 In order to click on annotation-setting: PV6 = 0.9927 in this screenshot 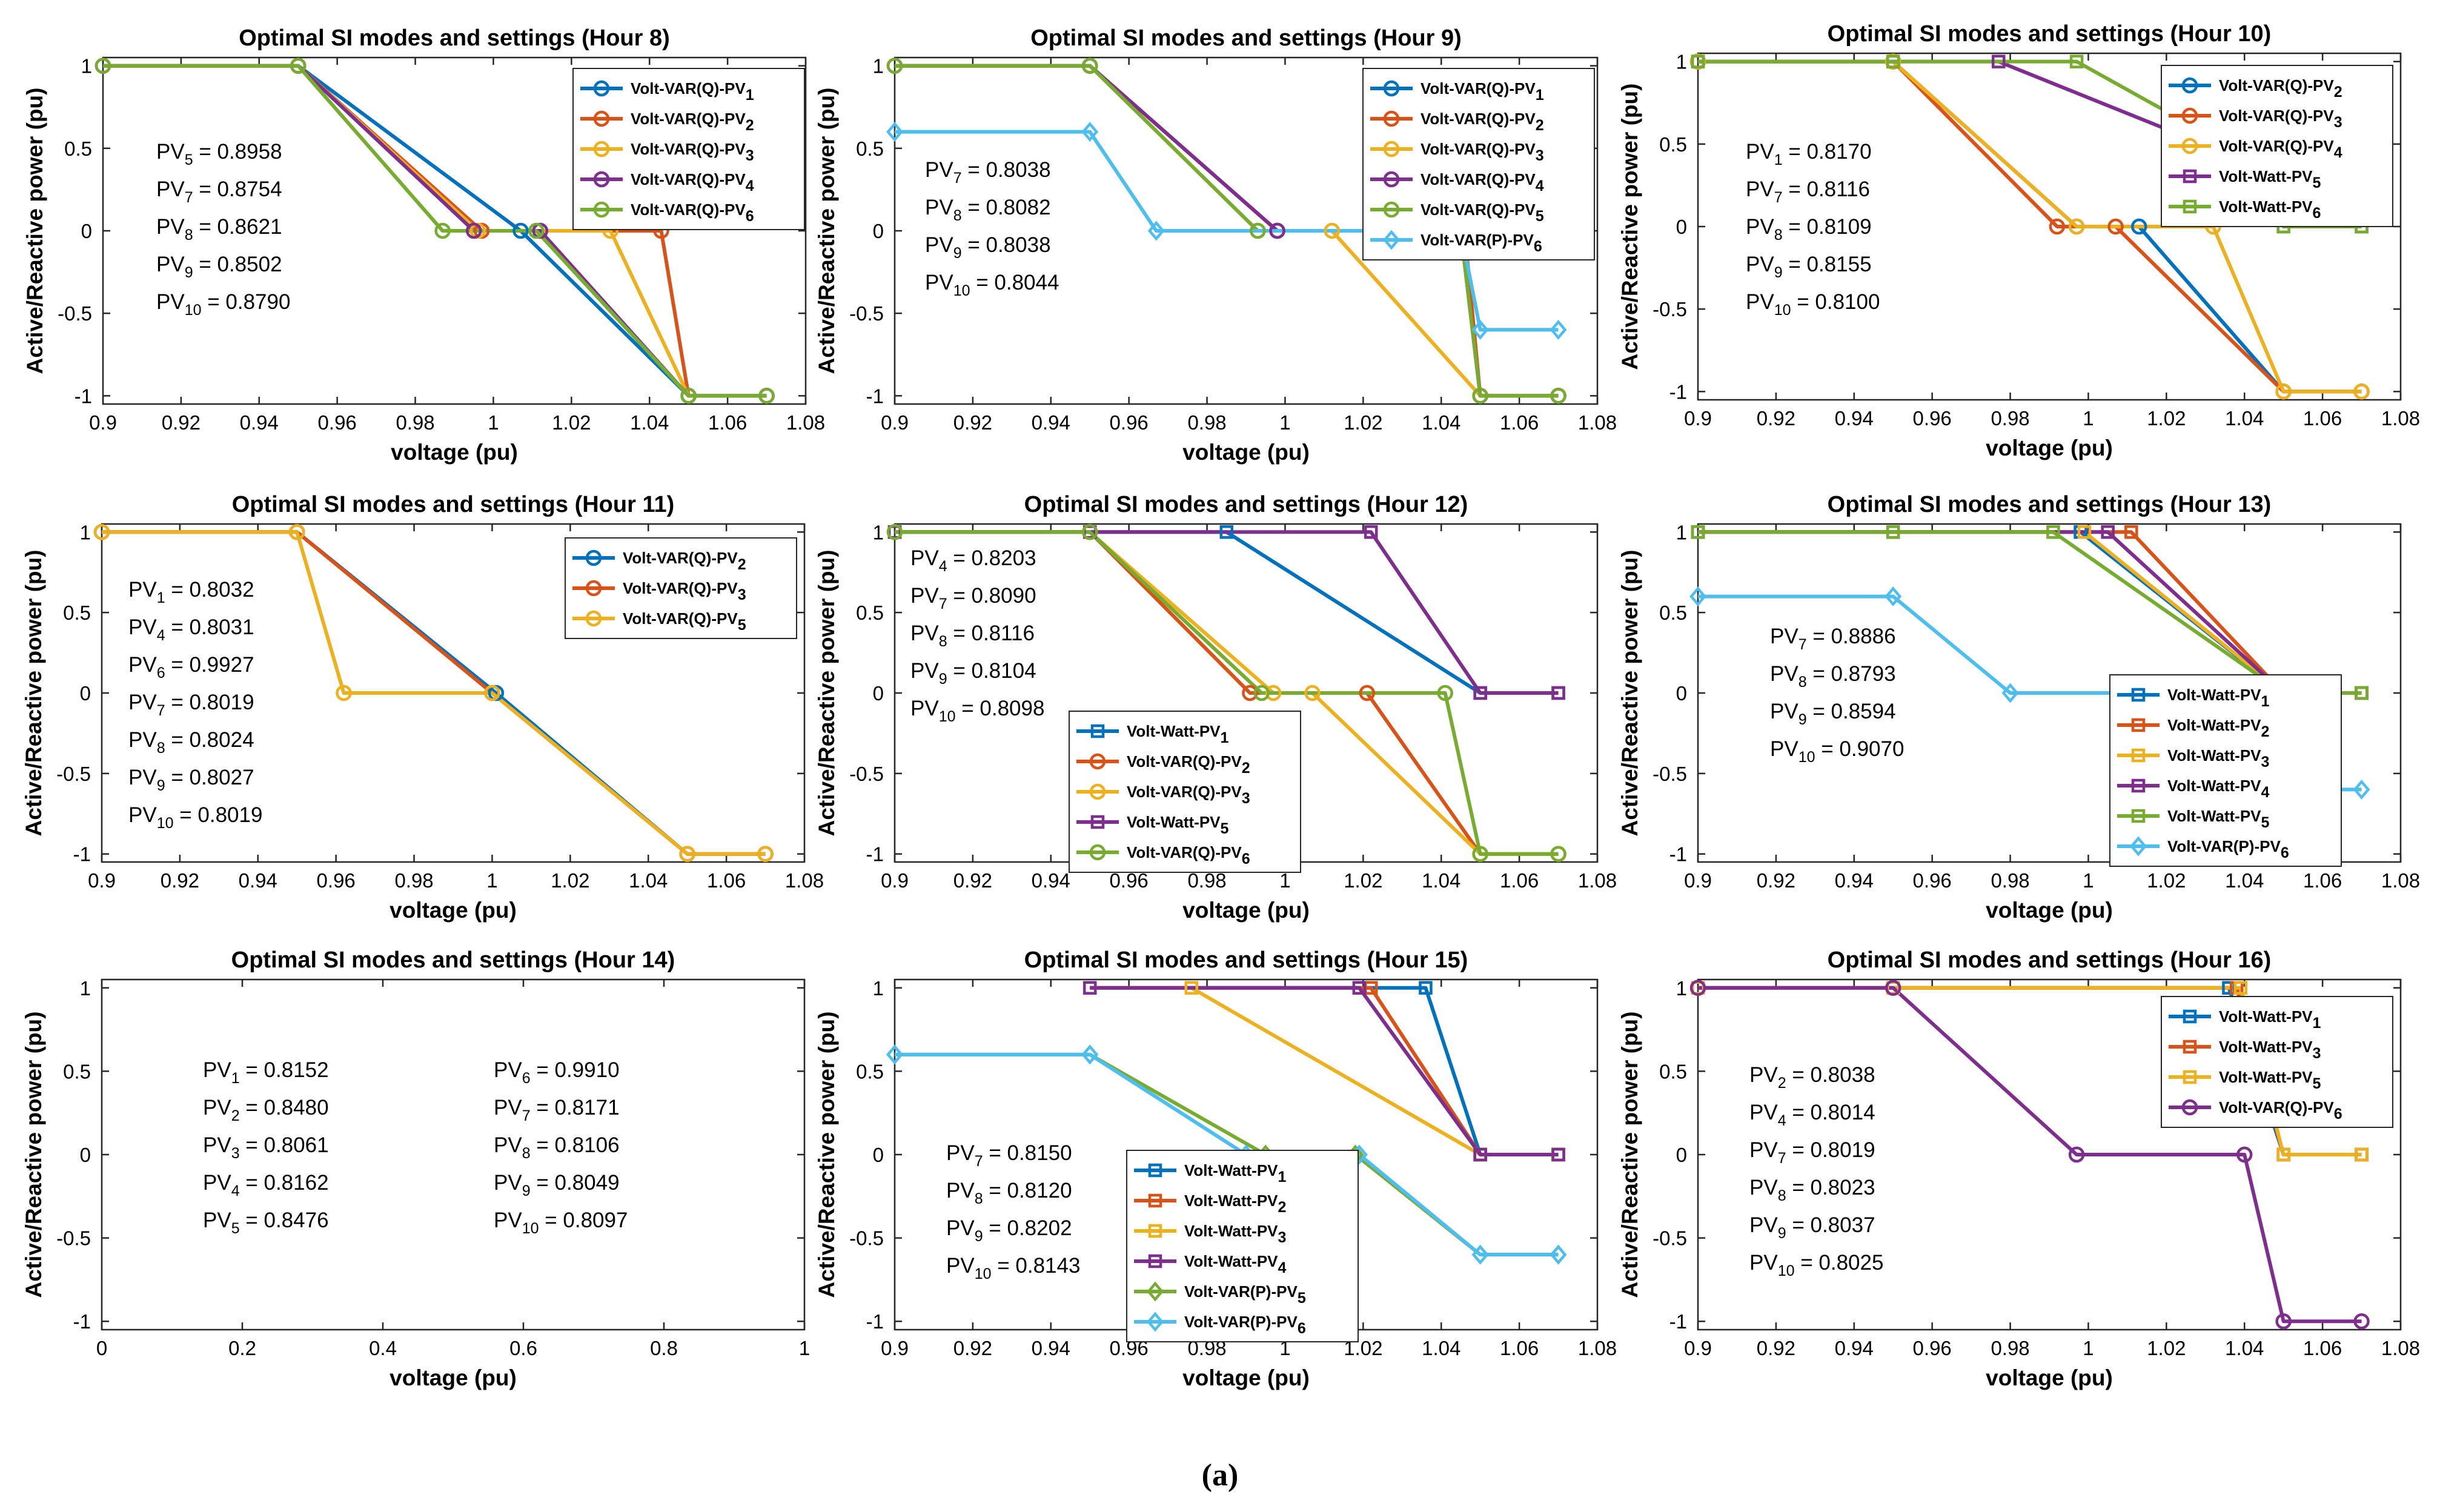, I will do `click(191, 667)`.